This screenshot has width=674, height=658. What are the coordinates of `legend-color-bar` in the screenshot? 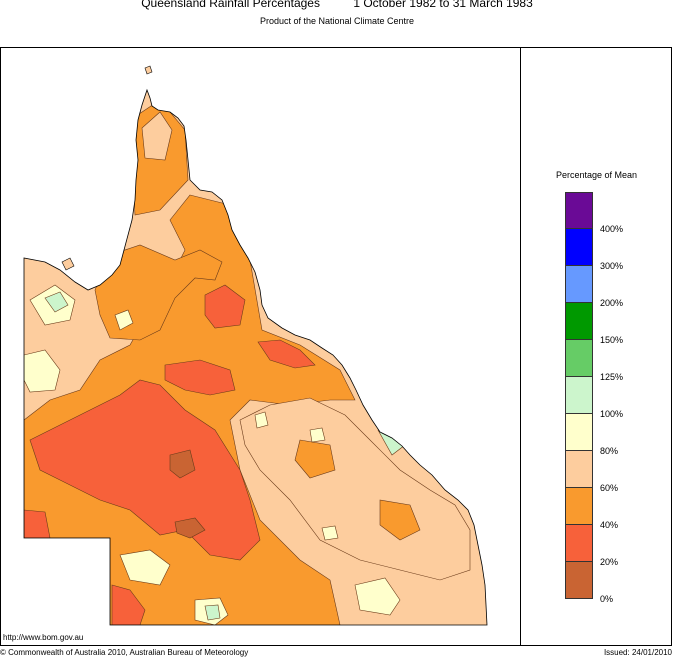 It's located at (579, 395).